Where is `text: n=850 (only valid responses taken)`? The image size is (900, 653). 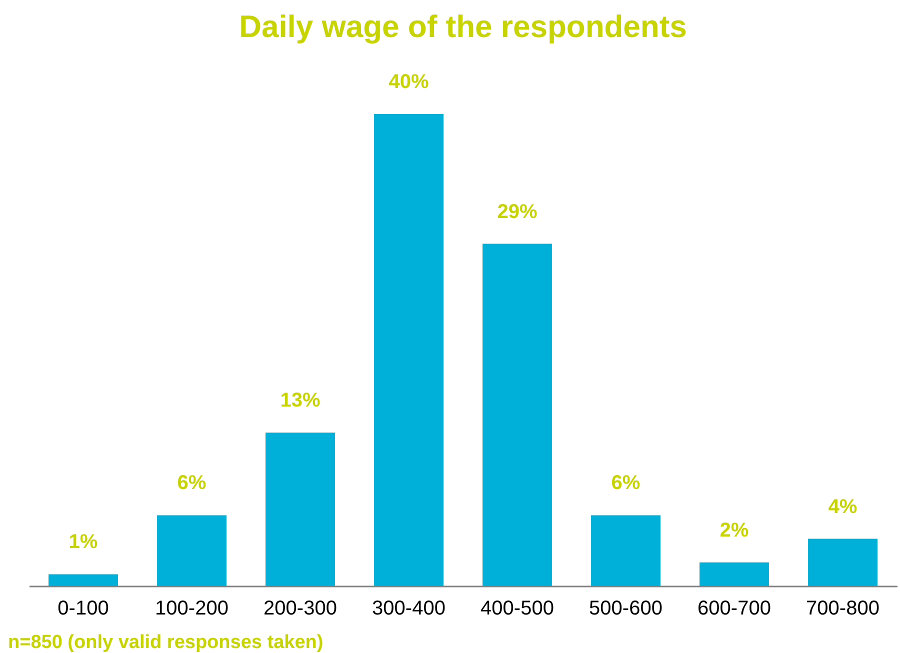
text: n=850 (only valid responses taken) is located at coordinates (166, 642).